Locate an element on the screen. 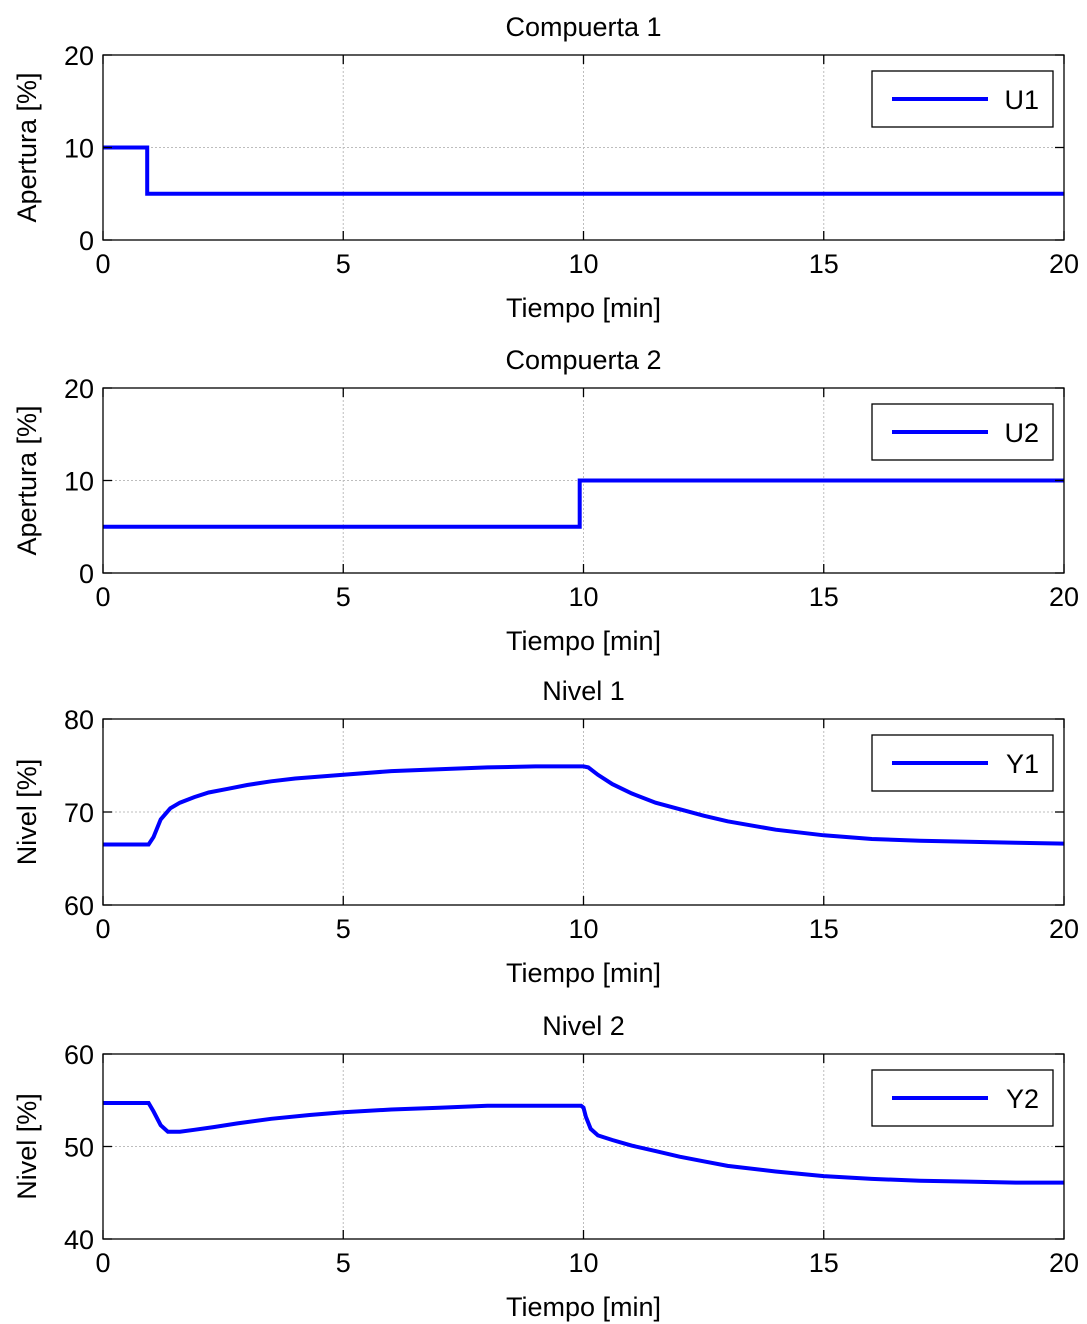 This screenshot has width=1087, height=1324. subplot-title: Compuerta 2 is located at coordinates (583, 360).